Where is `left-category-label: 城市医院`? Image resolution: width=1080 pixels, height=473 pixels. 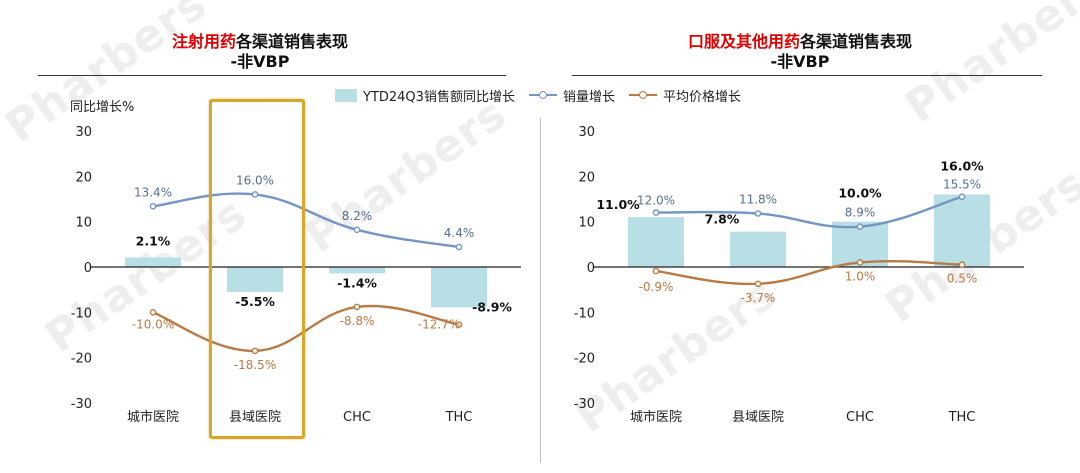
left-category-label: 城市医院 is located at coordinates (153, 417).